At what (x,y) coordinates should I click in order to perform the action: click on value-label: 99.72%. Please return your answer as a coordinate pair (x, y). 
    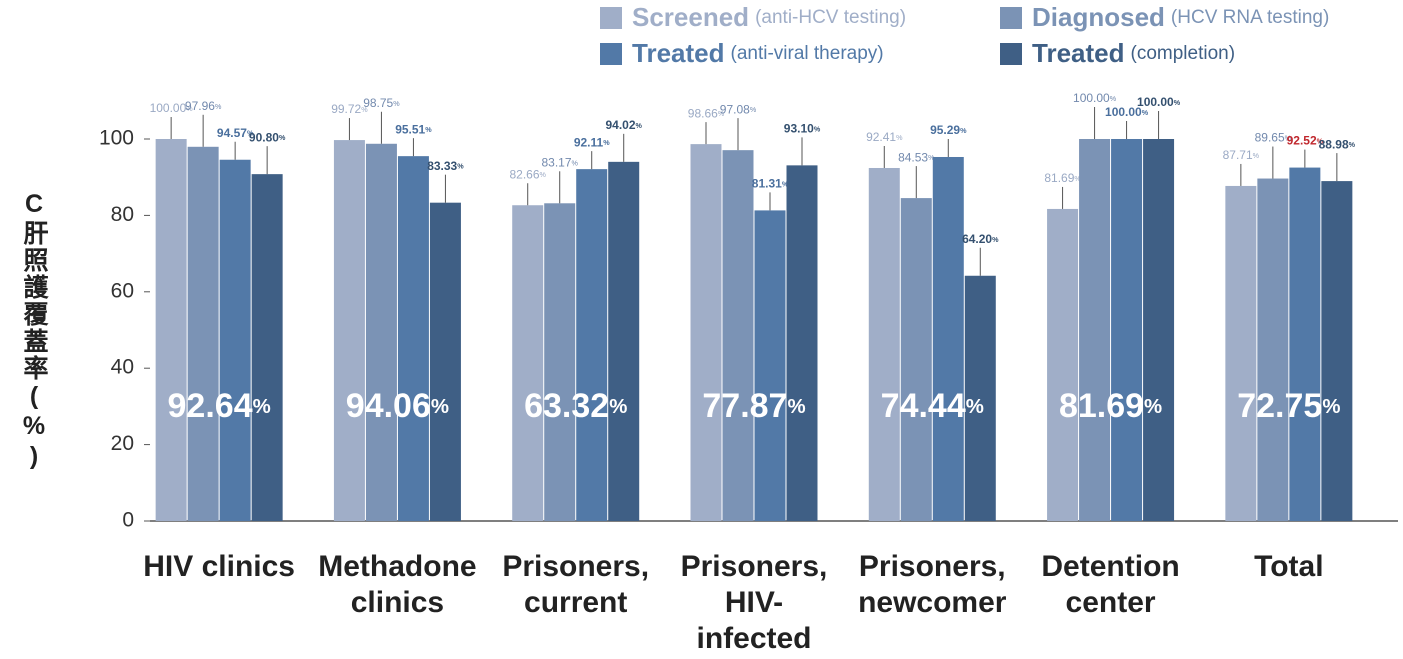
    Looking at the image, I should click on (349, 109).